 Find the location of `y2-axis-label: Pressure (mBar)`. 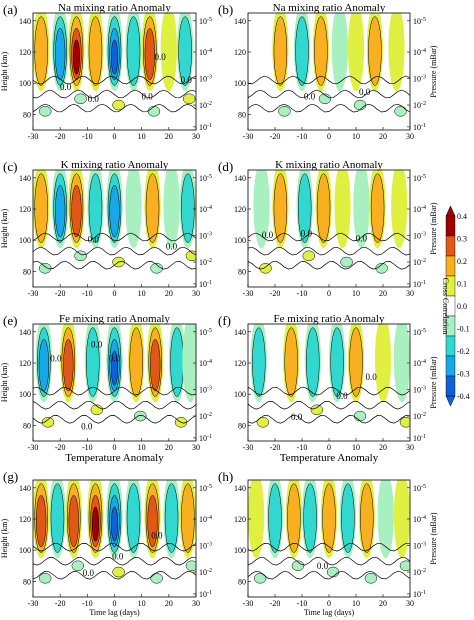

y2-axis-label: Pressure (mBar) is located at coordinates (433, 228).